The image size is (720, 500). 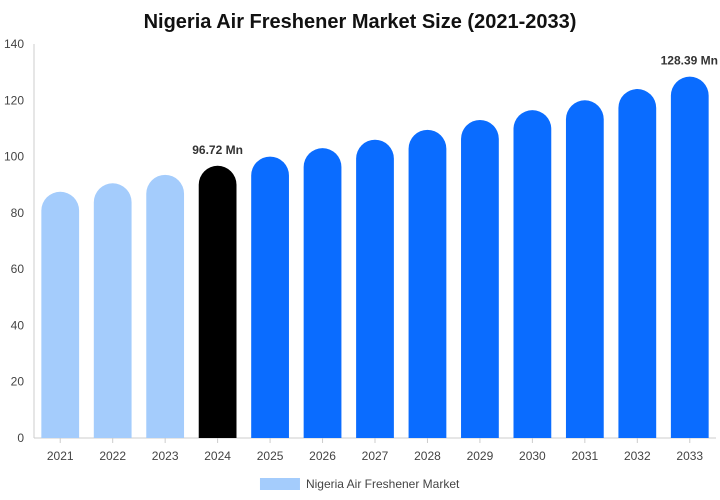 I want to click on x-tick-label: 2024, so click(x=217, y=456).